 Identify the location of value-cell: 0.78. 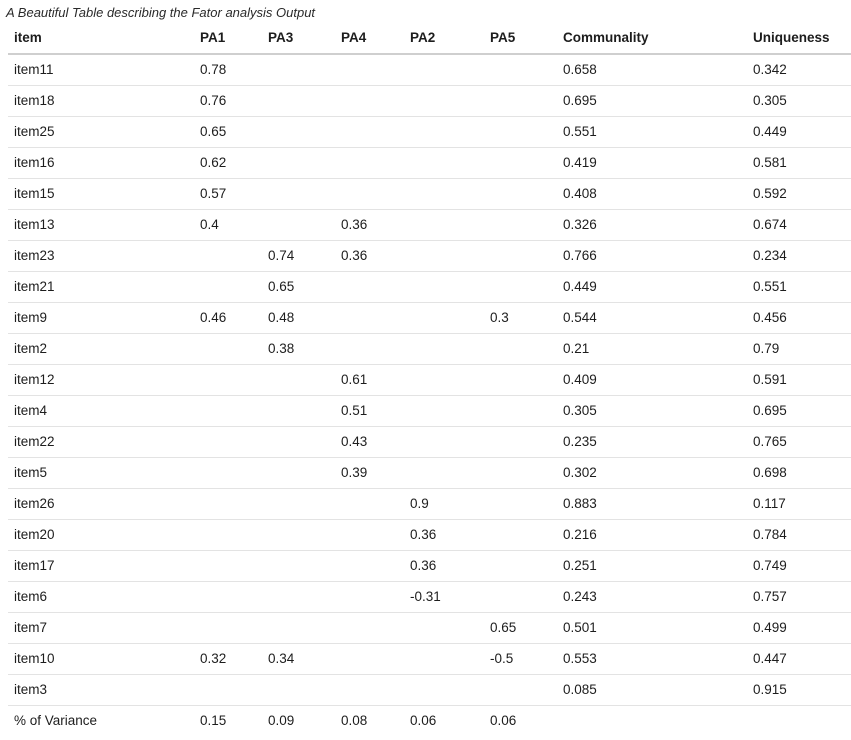
(228, 70).